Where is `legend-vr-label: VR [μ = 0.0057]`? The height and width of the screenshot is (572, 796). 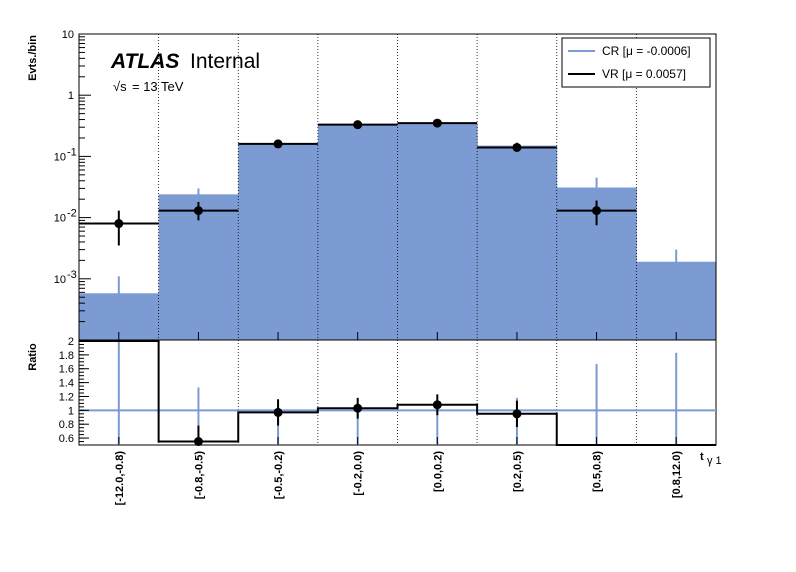 legend-vr-label: VR [μ = 0.0057] is located at coordinates (644, 74).